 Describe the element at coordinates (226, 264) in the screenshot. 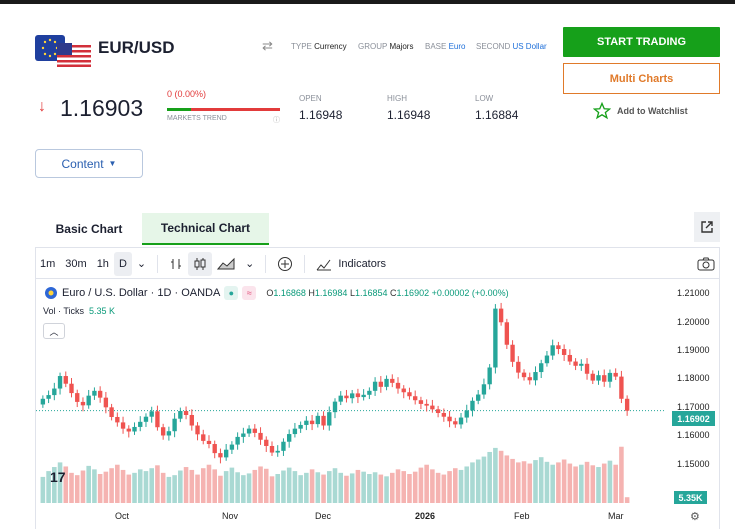

I see `area-style-icon` at that location.